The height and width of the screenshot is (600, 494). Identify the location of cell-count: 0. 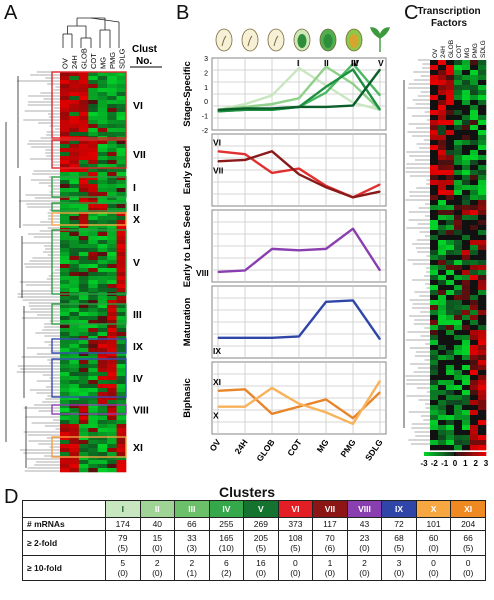
(433, 563).